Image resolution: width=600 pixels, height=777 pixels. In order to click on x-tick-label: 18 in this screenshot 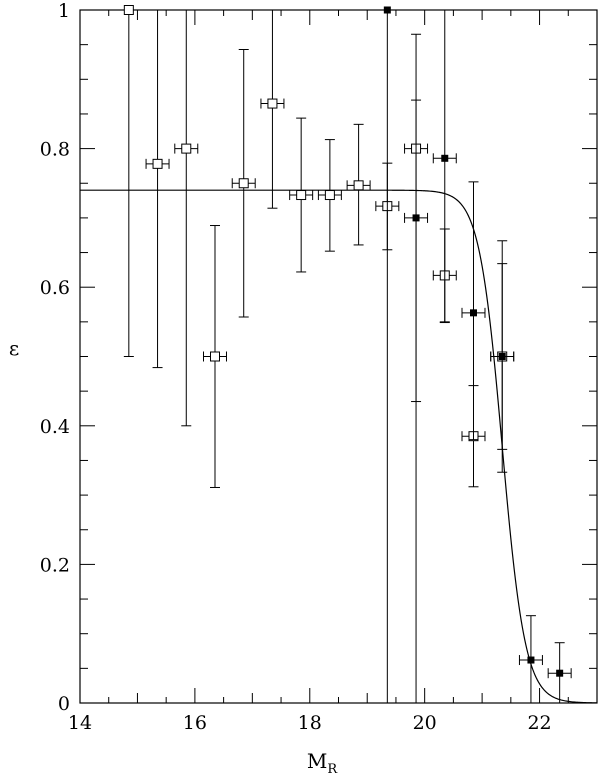, I will do `click(310, 723)`.